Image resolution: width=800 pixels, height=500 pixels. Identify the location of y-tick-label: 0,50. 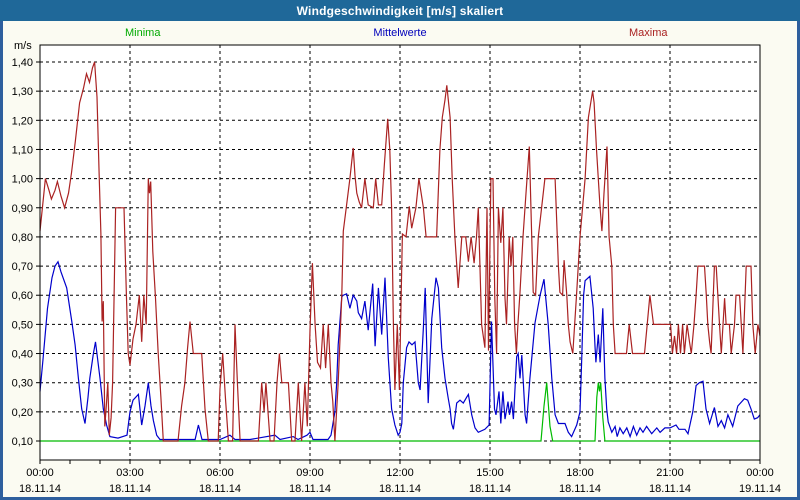
(22, 325).